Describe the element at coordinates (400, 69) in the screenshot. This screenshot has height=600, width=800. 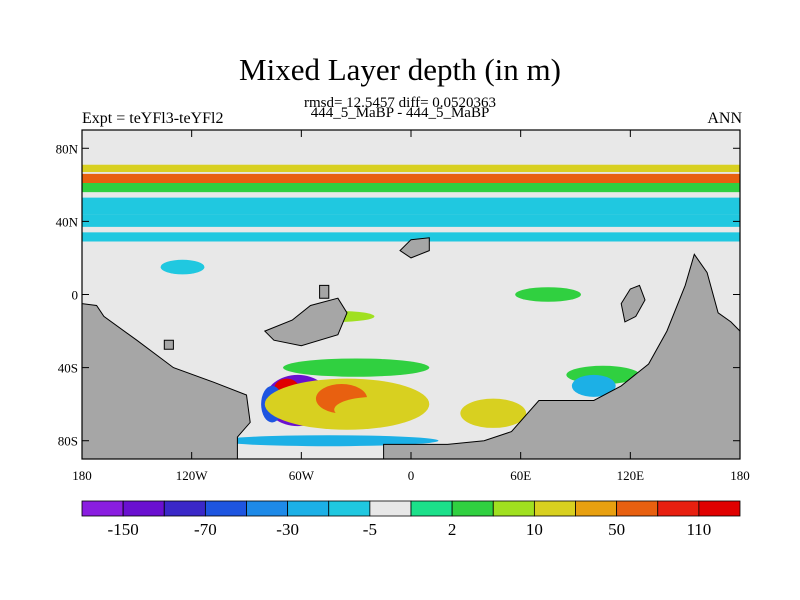
I see `chart-title: Mixed Layer depth (in m)` at that location.